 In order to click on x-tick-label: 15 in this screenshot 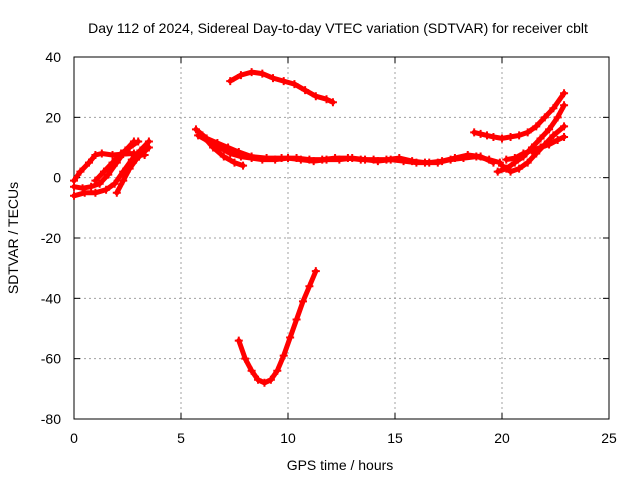, I will do `click(395, 438)`.